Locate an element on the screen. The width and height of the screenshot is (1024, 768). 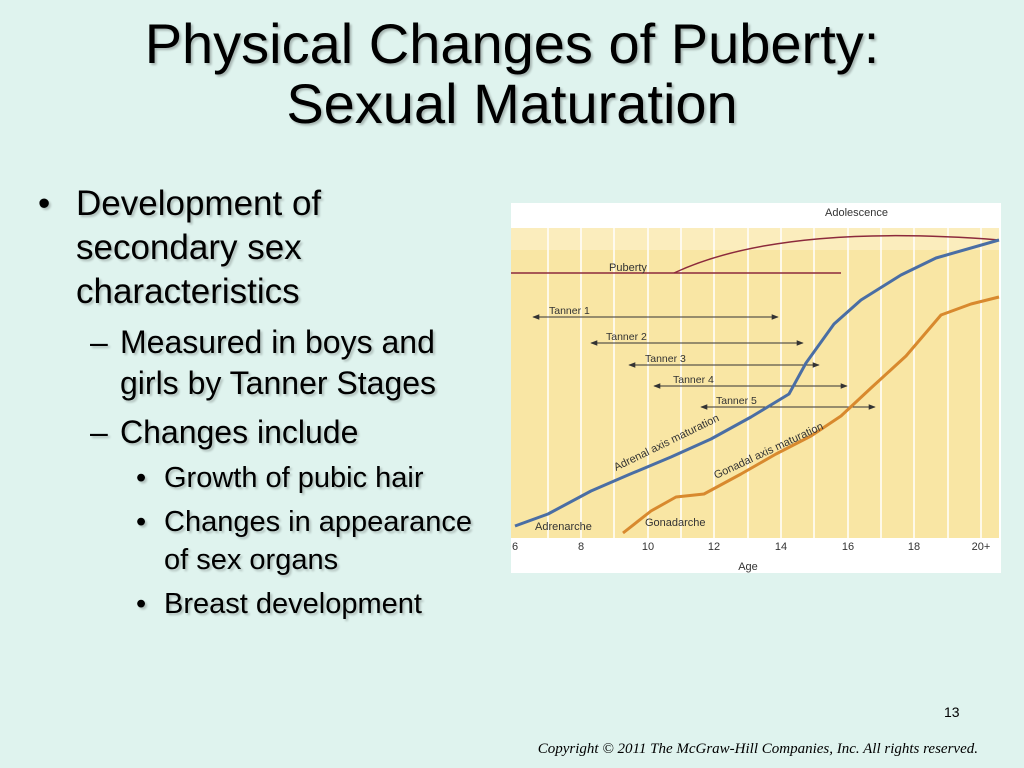
tanner-label: Tanner 5 is located at coordinates (736, 401).